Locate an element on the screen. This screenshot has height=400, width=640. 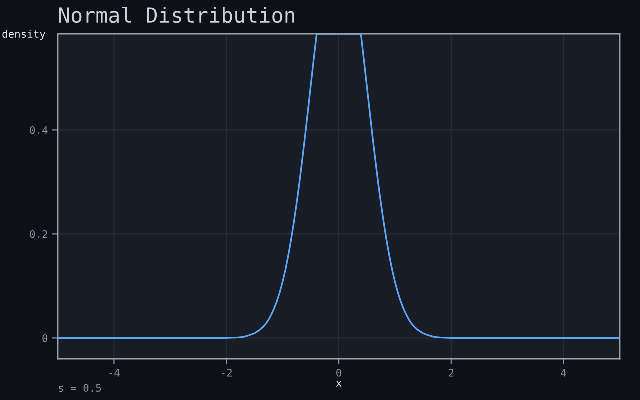
x-tick-label: 0 is located at coordinates (339, 372).